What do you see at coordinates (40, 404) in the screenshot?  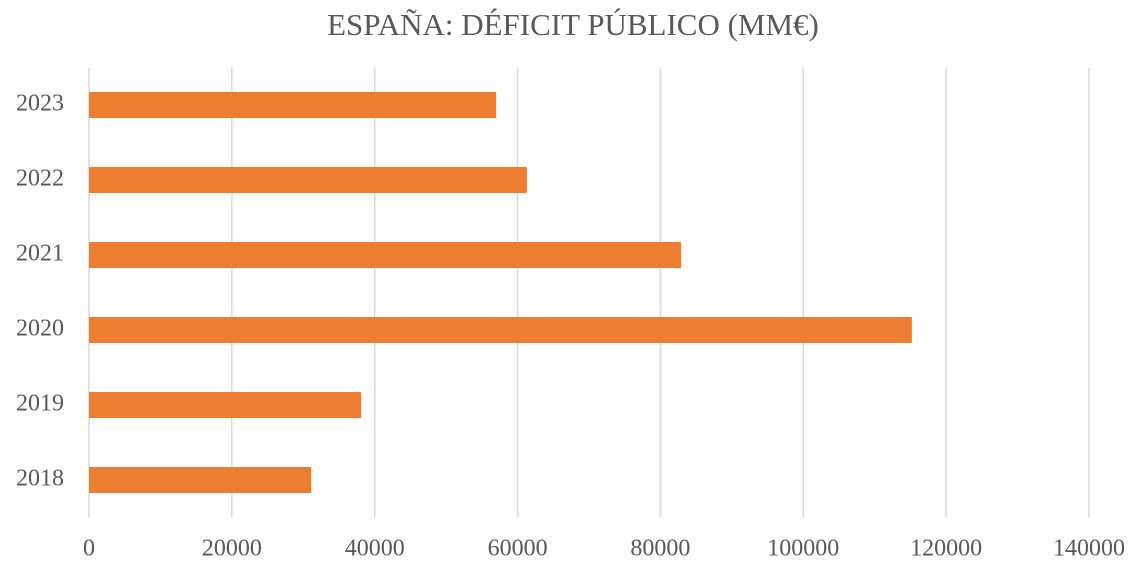 I see `y-tick-label: 2019` at bounding box center [40, 404].